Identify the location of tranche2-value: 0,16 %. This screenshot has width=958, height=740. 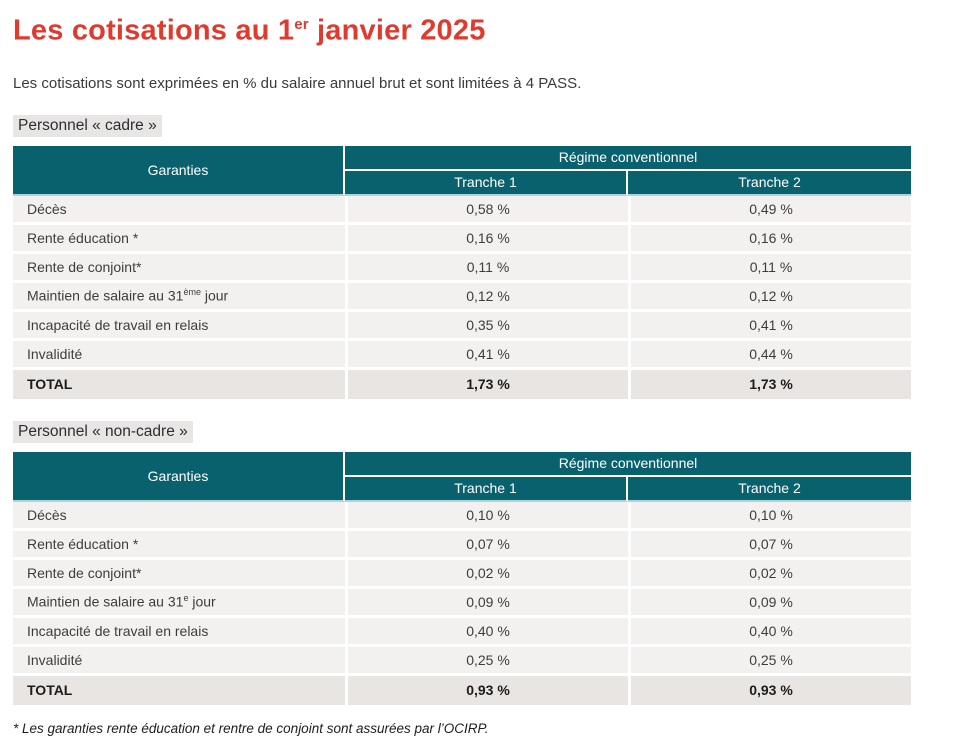
(769, 239).